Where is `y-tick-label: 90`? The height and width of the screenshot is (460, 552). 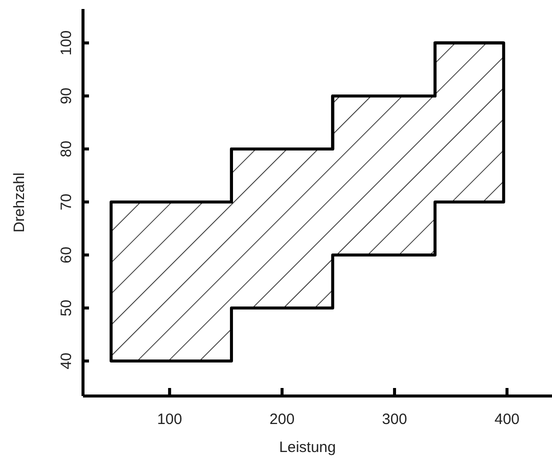 y-tick-label: 90 is located at coordinates (66, 96).